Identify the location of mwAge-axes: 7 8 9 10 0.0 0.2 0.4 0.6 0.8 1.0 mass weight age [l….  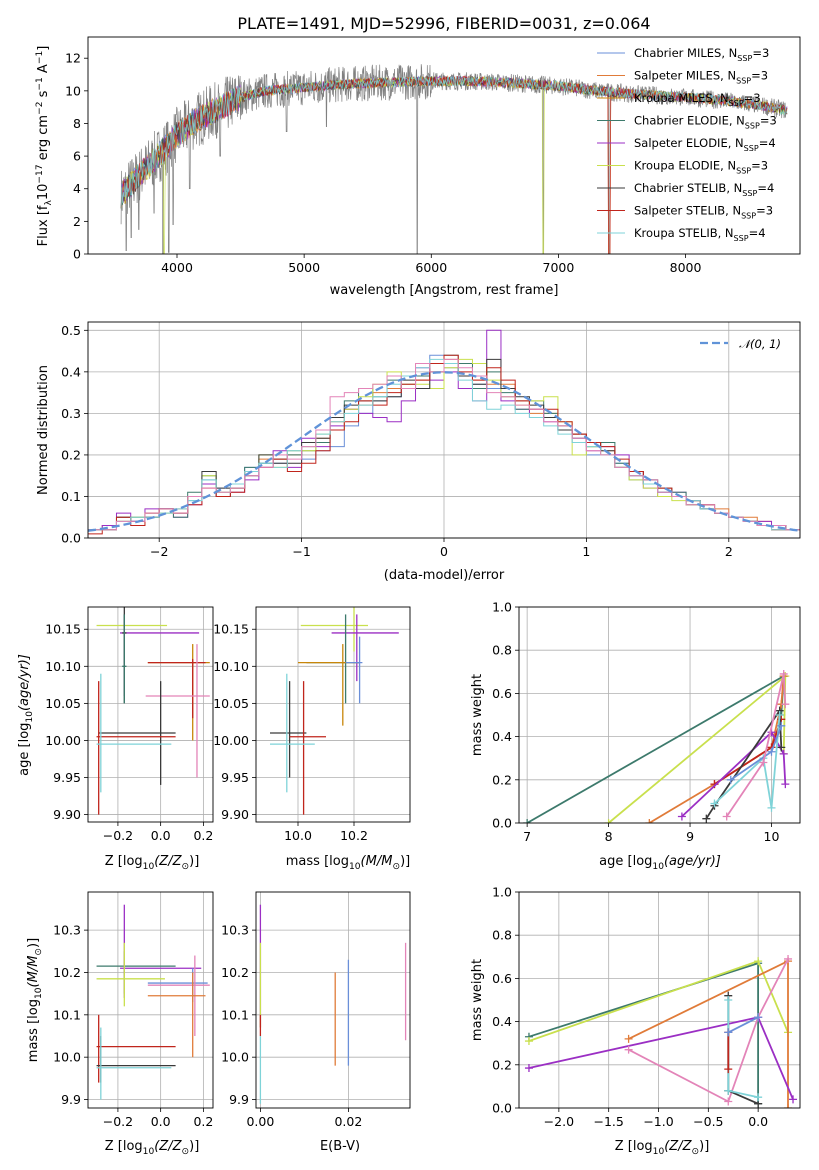
(635, 736).